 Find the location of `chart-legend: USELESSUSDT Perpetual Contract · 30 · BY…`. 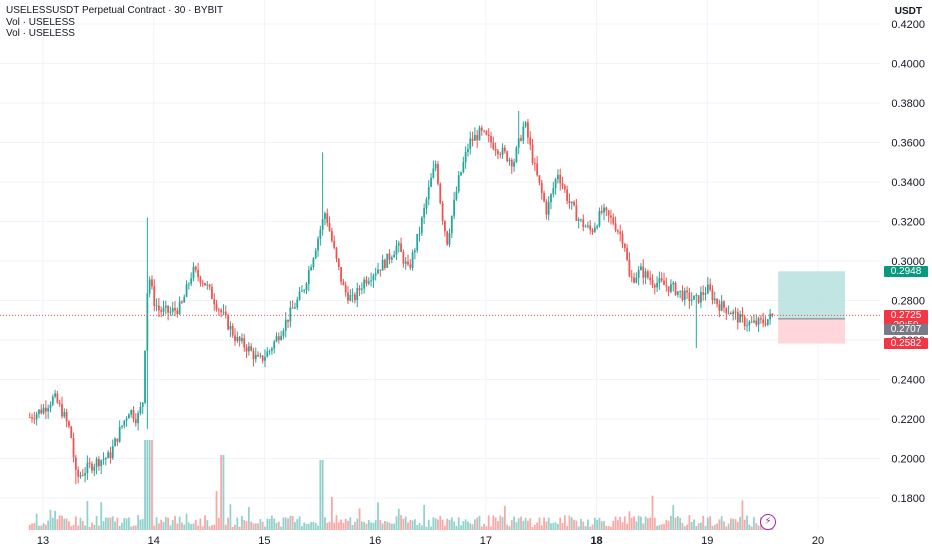

chart-legend: USELESSUSDT Perpetual Contract · 30 · BY… is located at coordinates (114, 22).